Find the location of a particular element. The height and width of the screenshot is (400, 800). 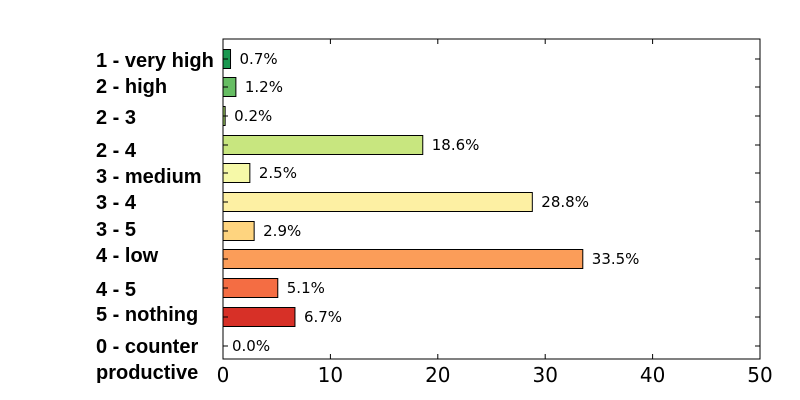

category-label-line-1-0: 2 - high is located at coordinates (131, 87).